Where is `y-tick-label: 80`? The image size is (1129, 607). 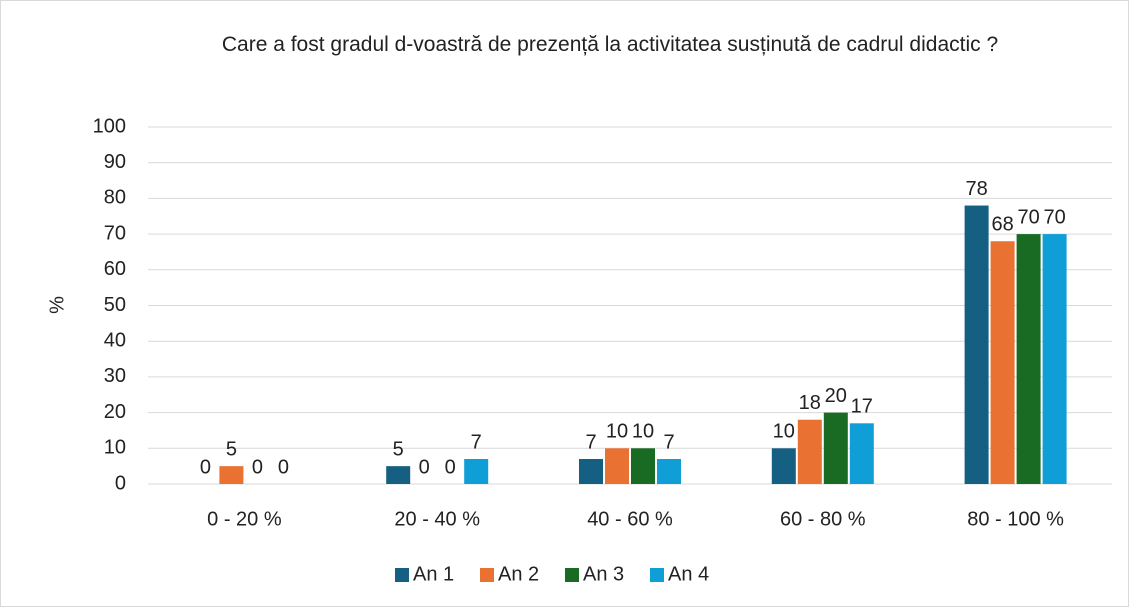 y-tick-label: 80 is located at coordinates (115, 198).